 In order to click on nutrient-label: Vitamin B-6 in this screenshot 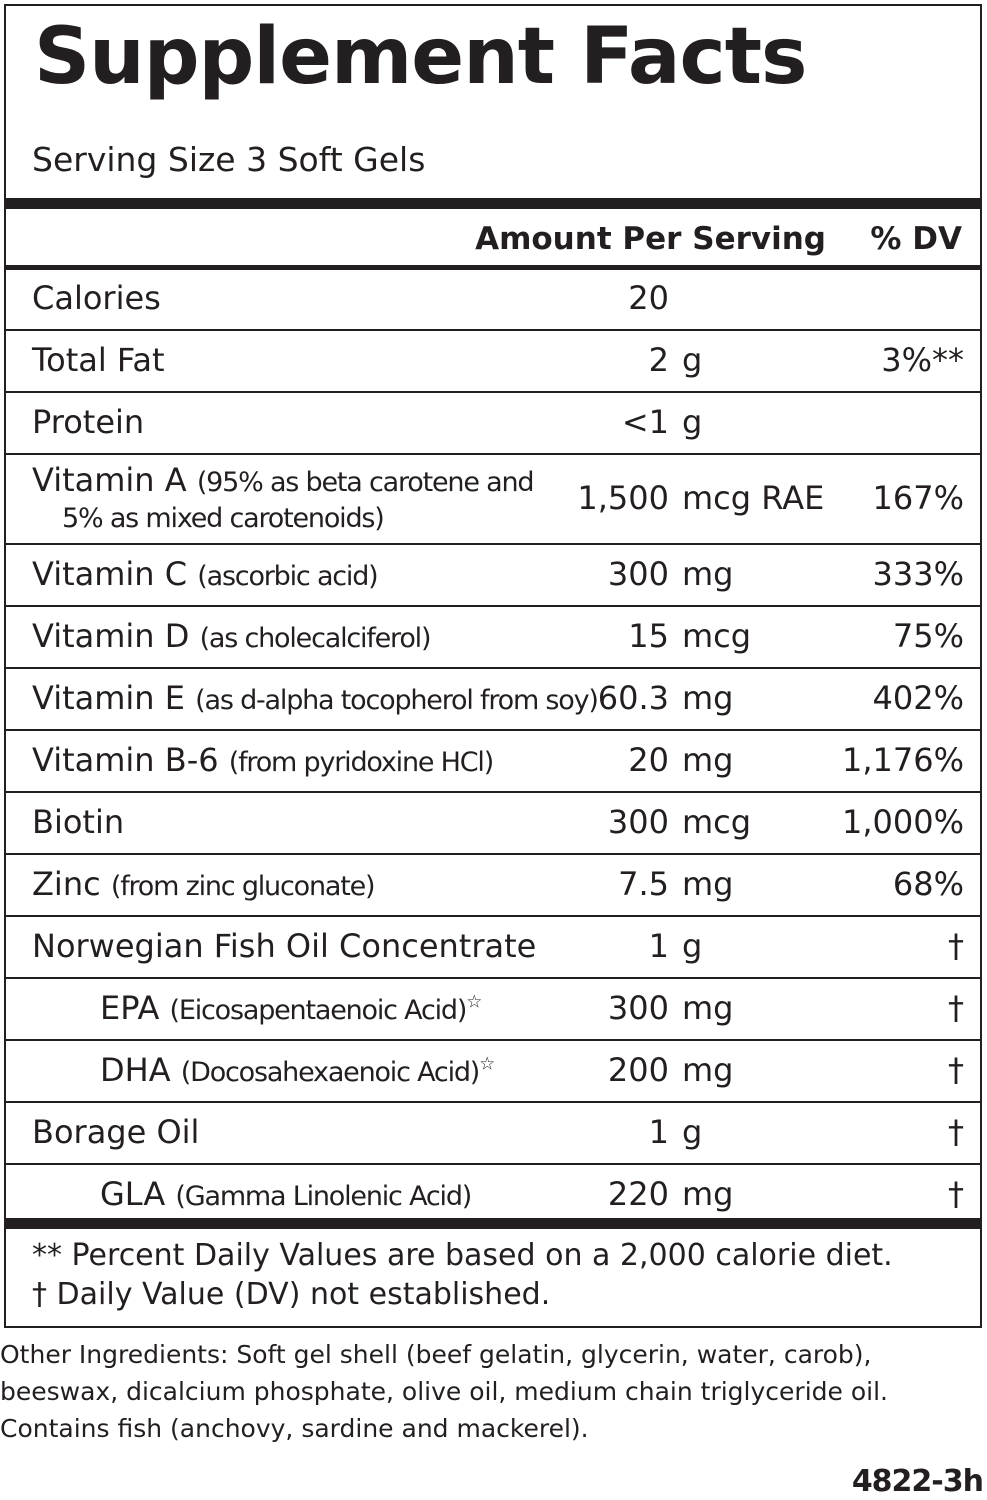, I will do `click(125, 760)`.